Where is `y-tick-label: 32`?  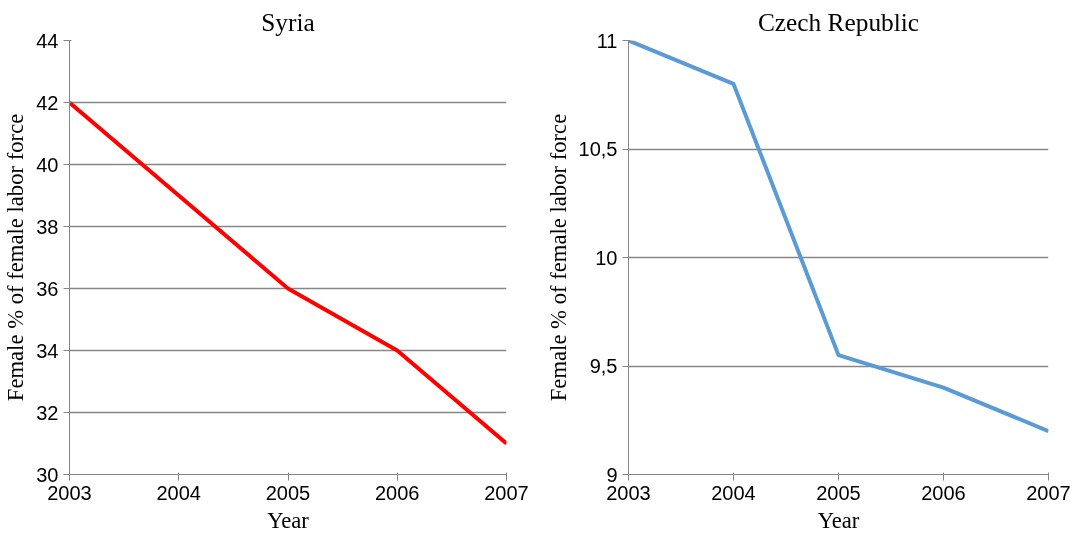
y-tick-label: 32 is located at coordinates (47, 412).